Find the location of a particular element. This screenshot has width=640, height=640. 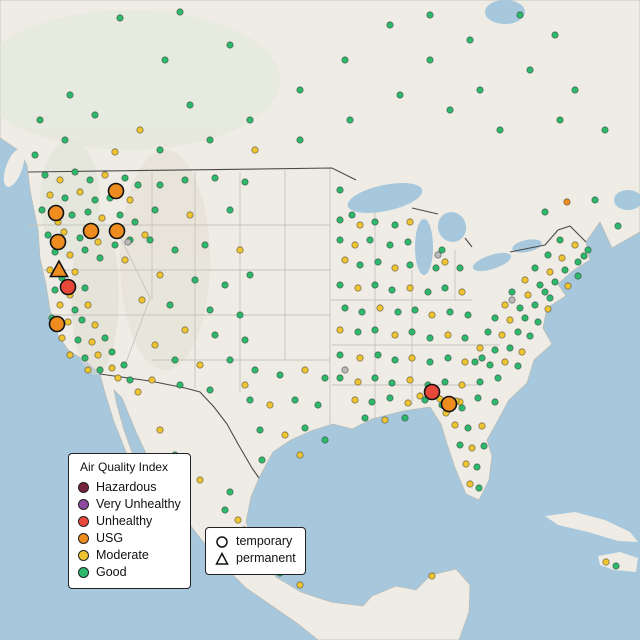

large-station-marker-triangle is located at coordinates (59, 268).